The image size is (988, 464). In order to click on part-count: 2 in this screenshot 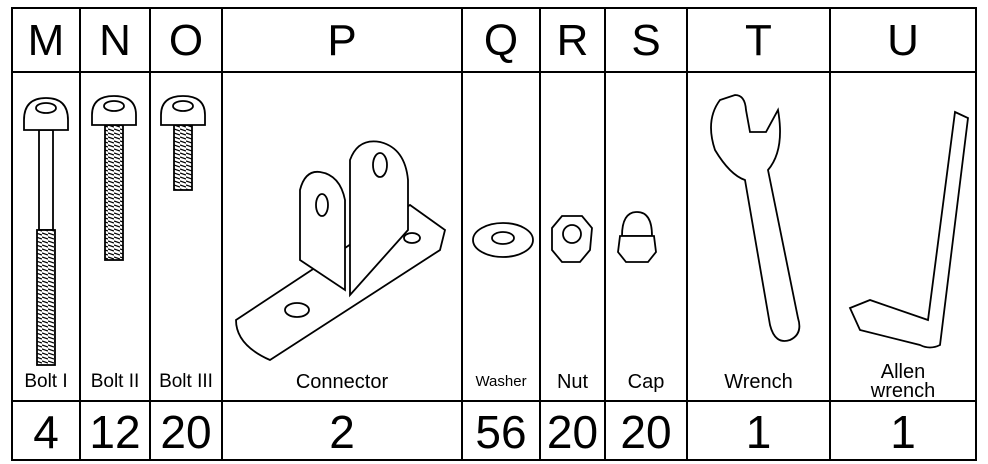, I will do `click(342, 431)`.